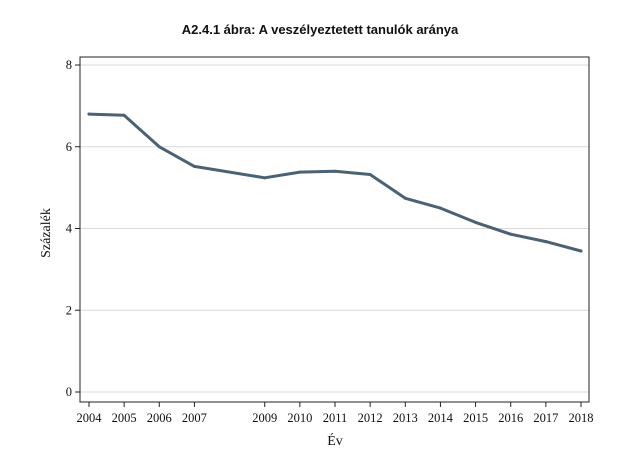  What do you see at coordinates (69, 229) in the screenshot?
I see `y-tick-label: 4` at bounding box center [69, 229].